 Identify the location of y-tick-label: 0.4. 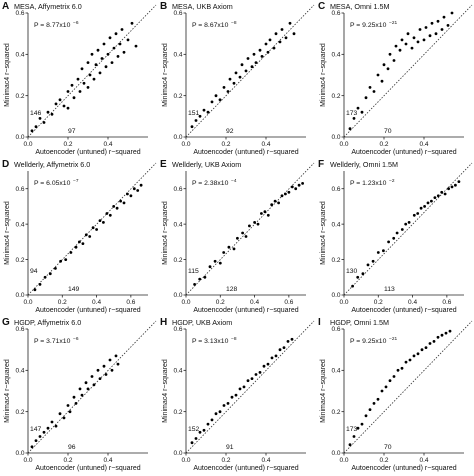
(335, 371).